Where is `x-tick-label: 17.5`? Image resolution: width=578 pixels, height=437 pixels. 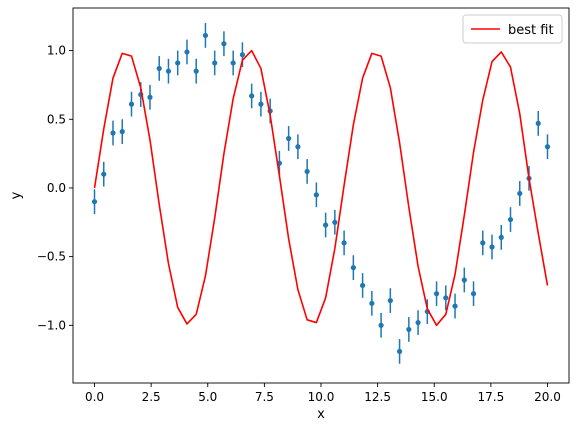
x-tick-label: 17.5 is located at coordinates (491, 397).